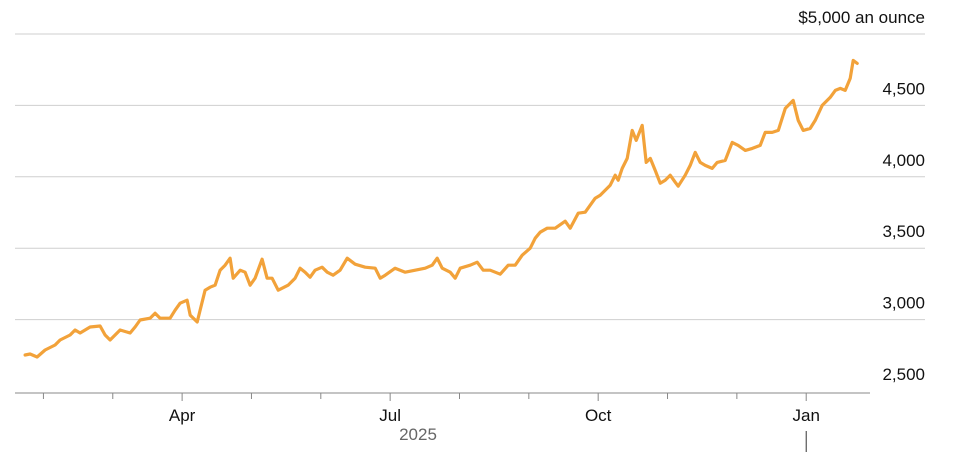  I want to click on x-tick-label: Apr, so click(182, 415).